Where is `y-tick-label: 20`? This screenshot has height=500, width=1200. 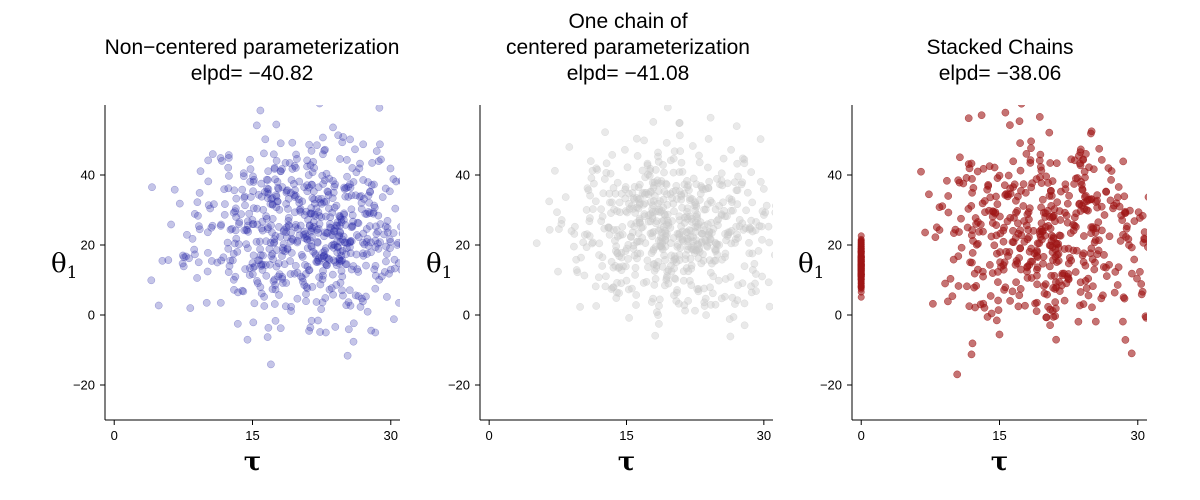
y-tick-label: 20 is located at coordinates (88, 245).